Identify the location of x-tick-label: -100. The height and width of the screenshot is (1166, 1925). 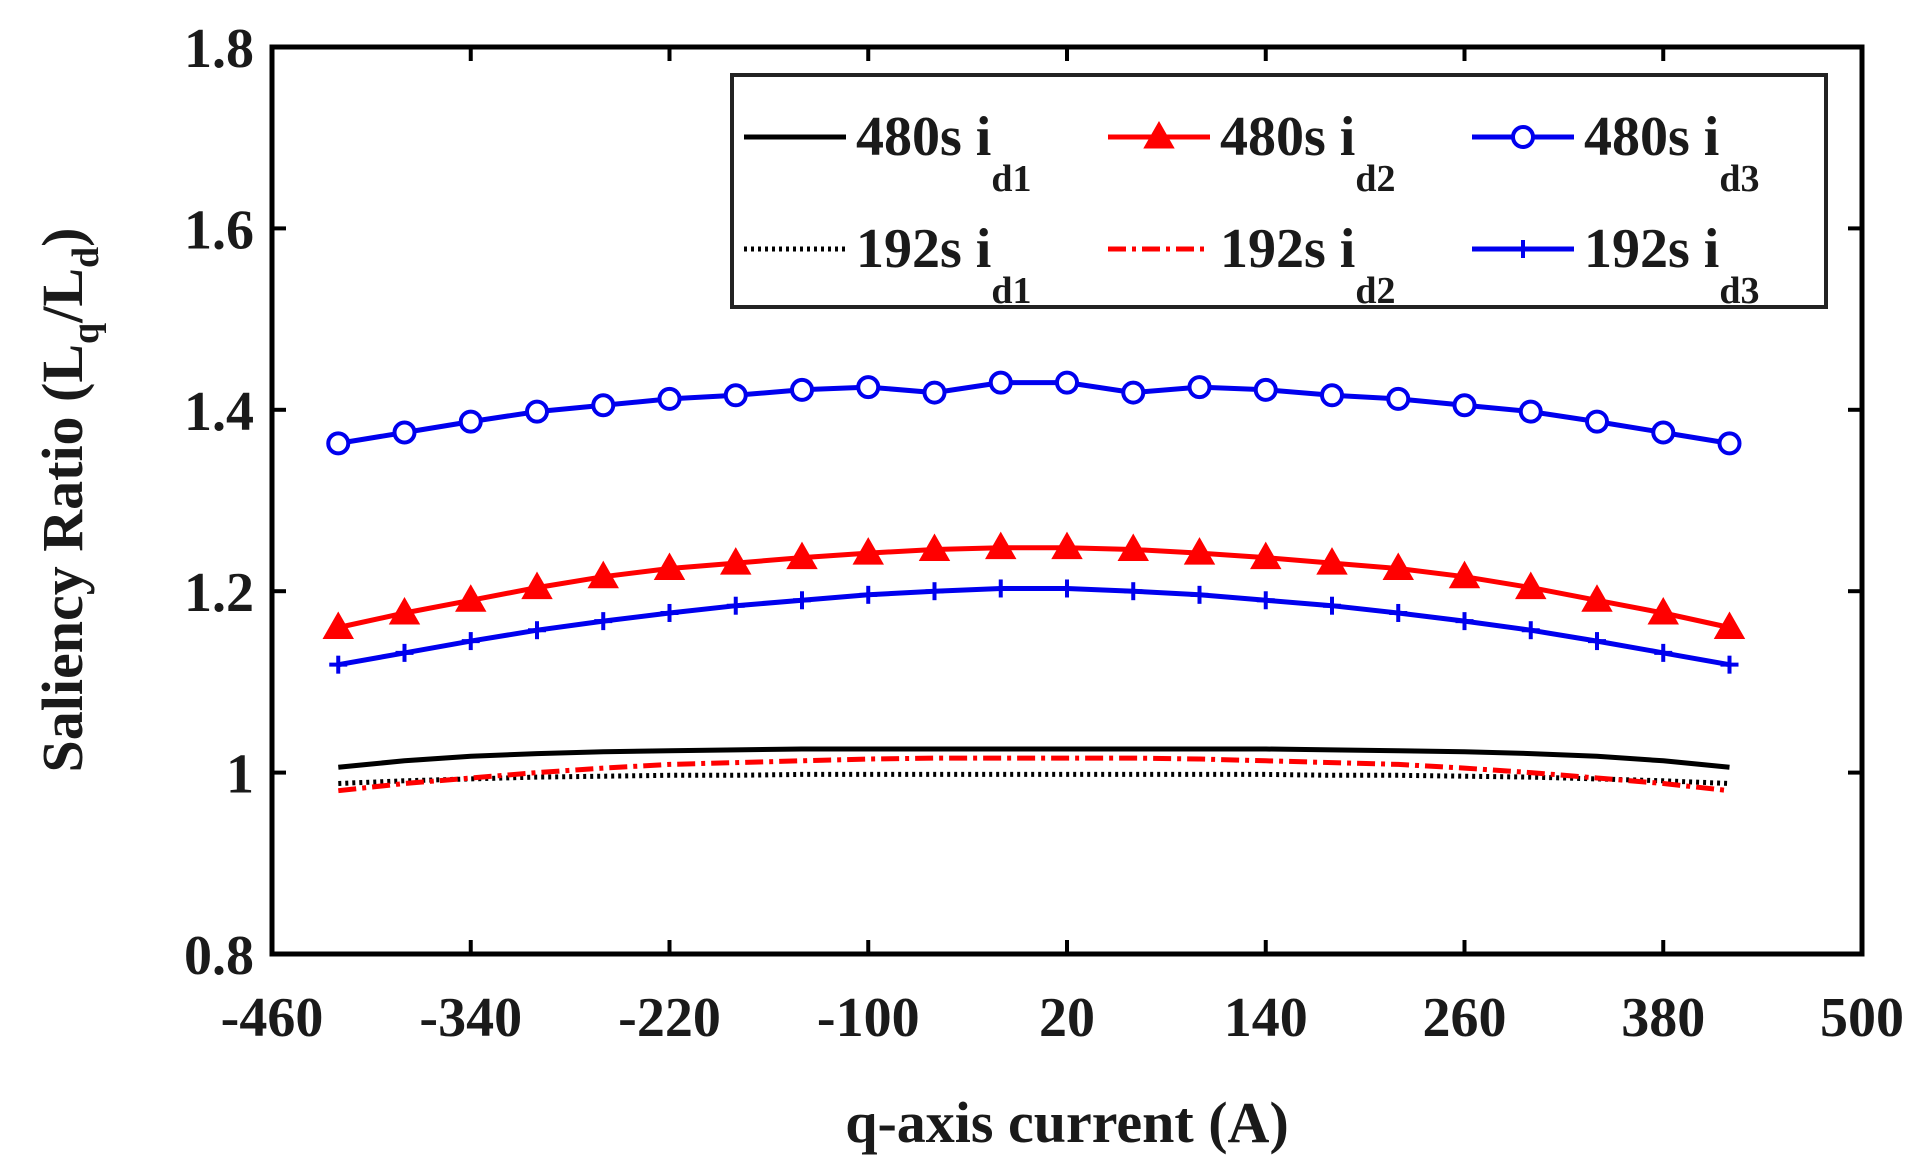
(868, 1018).